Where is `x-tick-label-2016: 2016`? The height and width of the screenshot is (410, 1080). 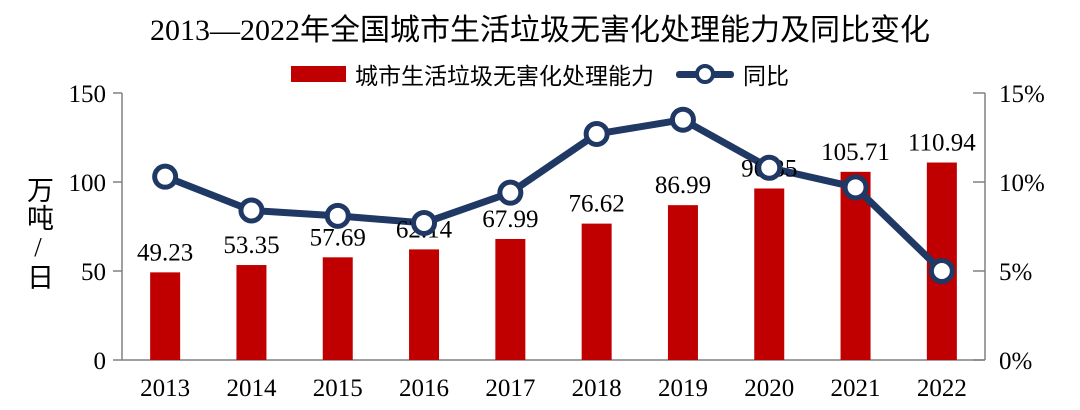 x-tick-label-2016: 2016 is located at coordinates (424, 388).